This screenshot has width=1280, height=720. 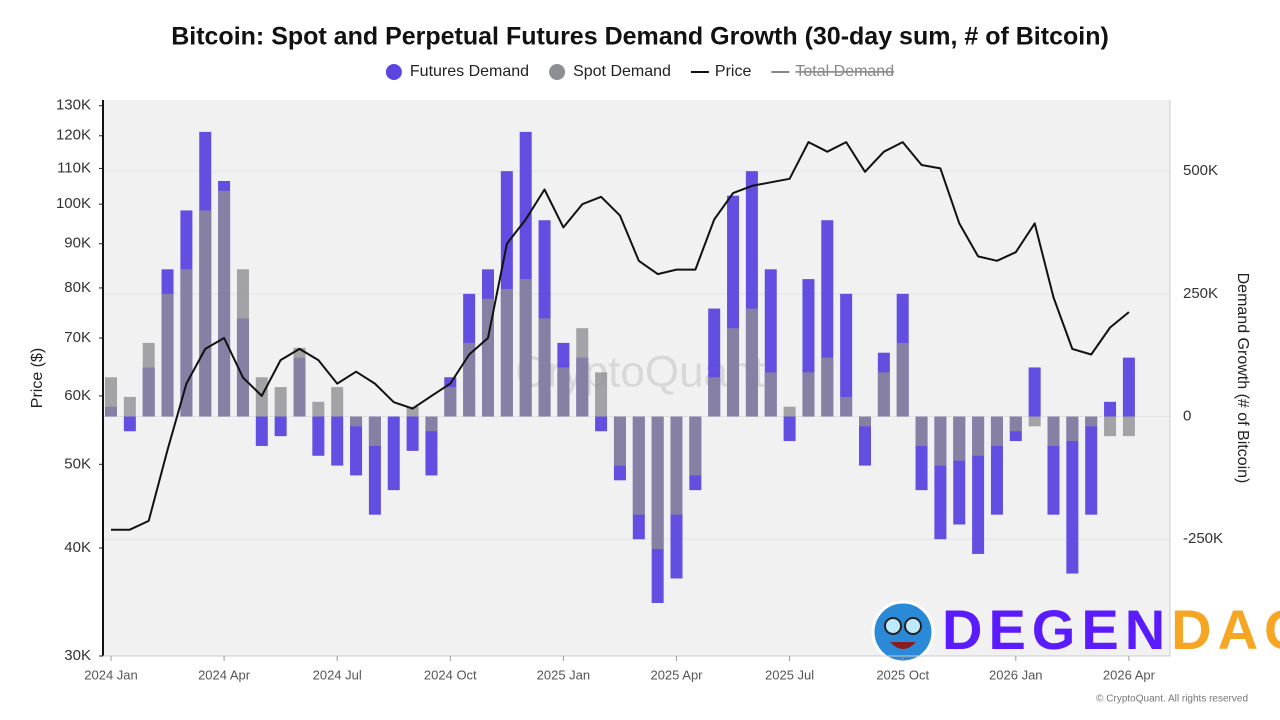 I want to click on legend-item: Total Demand, so click(x=832, y=71).